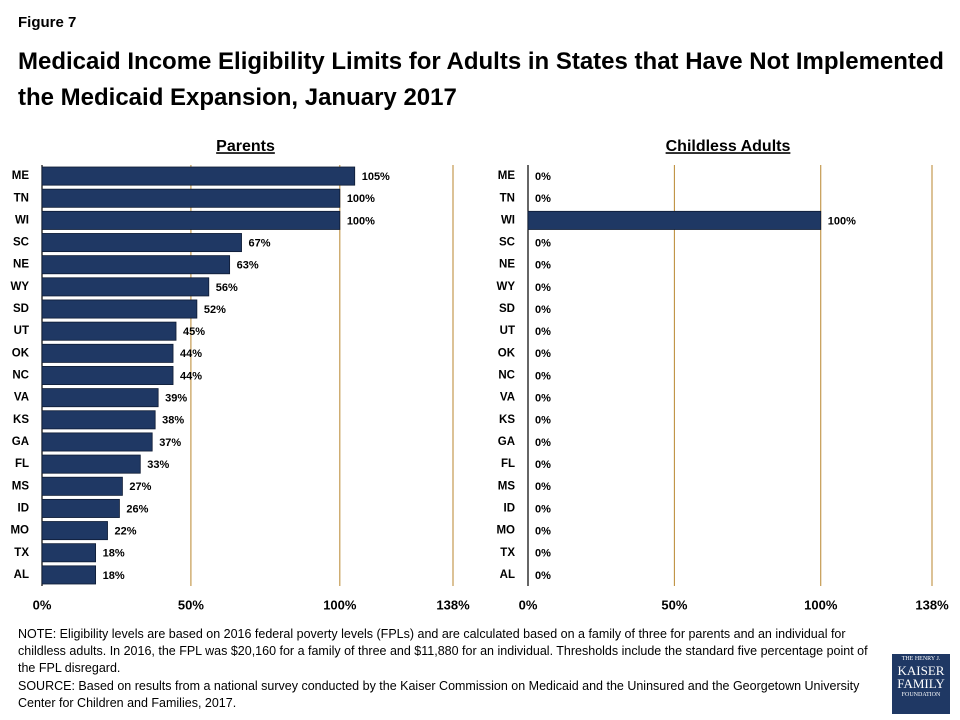  What do you see at coordinates (173, 421) in the screenshot?
I see `value-label: 38%` at bounding box center [173, 421].